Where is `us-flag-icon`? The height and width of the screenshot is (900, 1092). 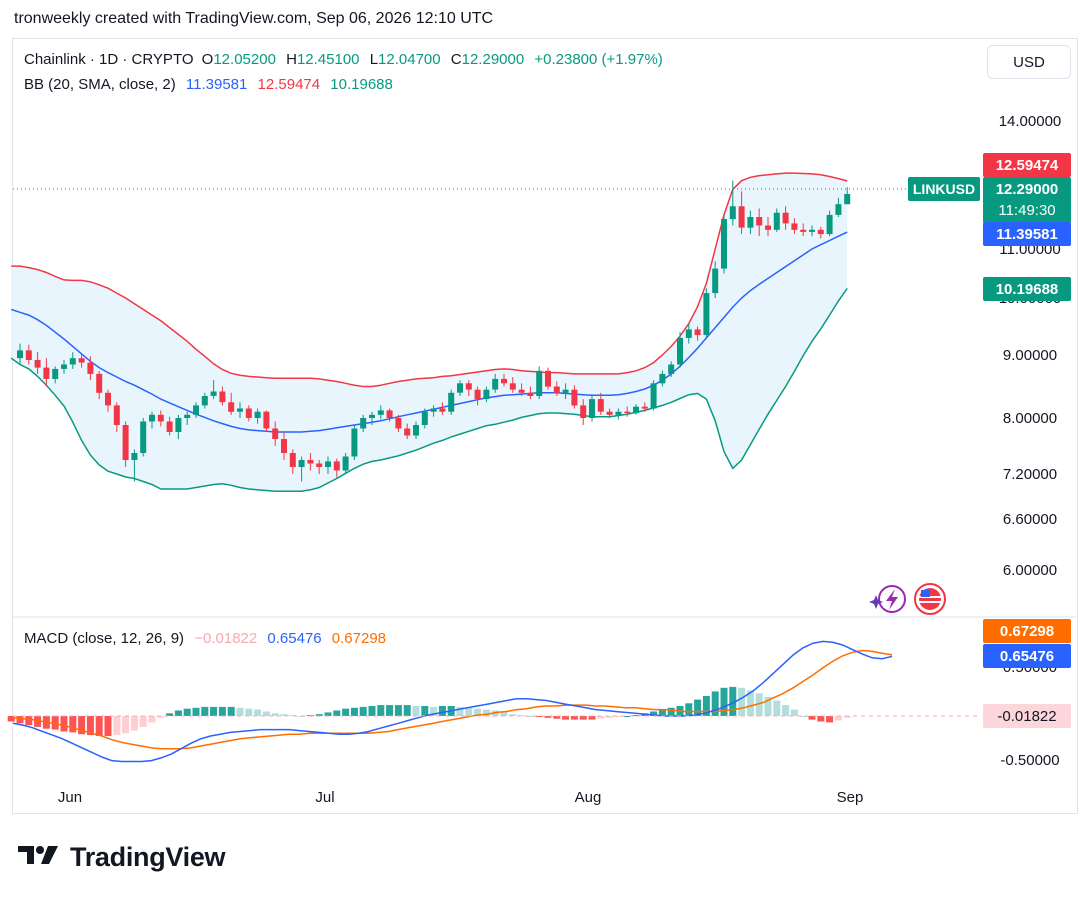 us-flag-icon is located at coordinates (930, 599).